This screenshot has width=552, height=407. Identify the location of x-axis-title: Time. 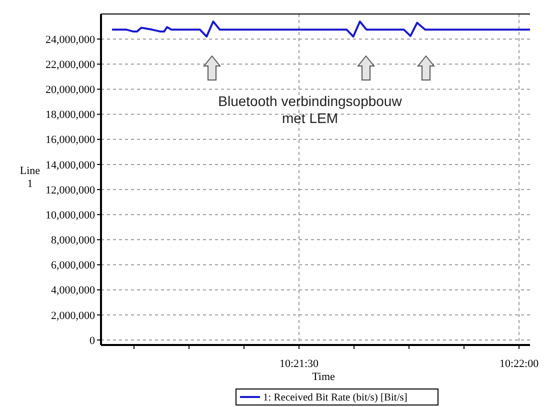
(324, 377).